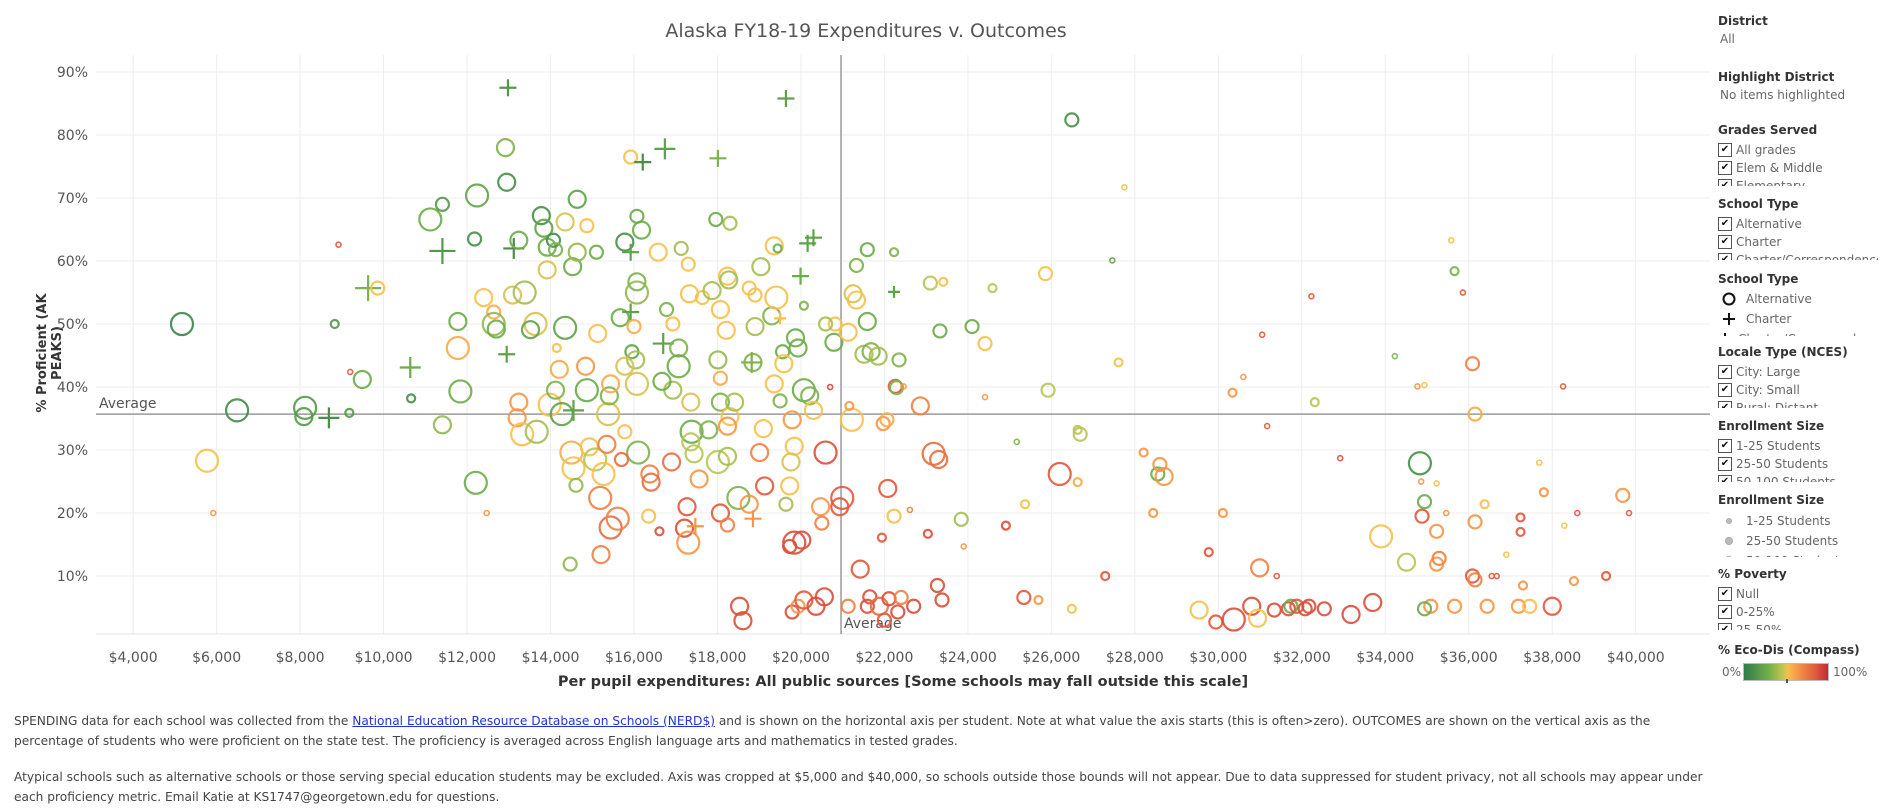 This screenshot has width=1881, height=811. What do you see at coordinates (1798, 625) in the screenshot?
I see `filter-option: ✔ 25-50%` at bounding box center [1798, 625].